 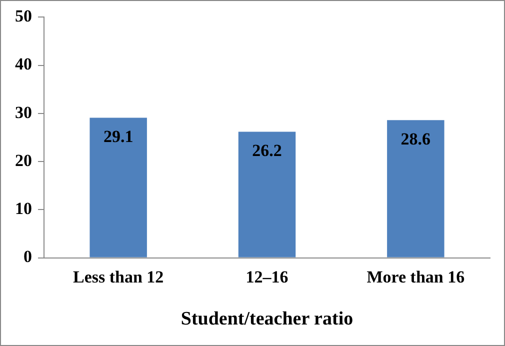 I want to click on x-tick-label: More than 16, so click(x=415, y=276).